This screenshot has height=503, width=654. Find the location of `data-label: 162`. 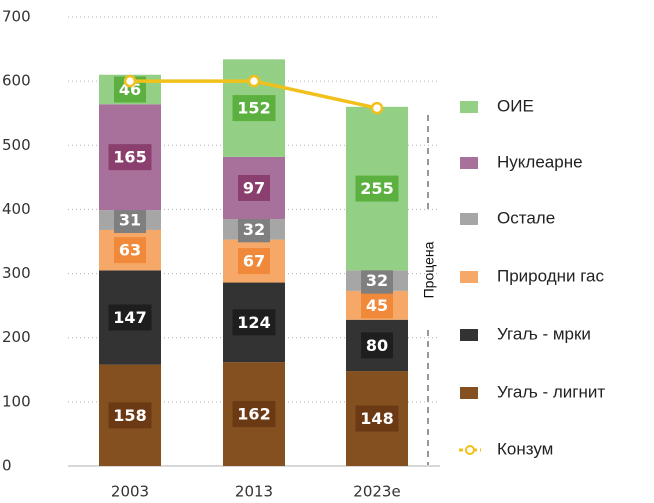

data-label: 162 is located at coordinates (253, 414).